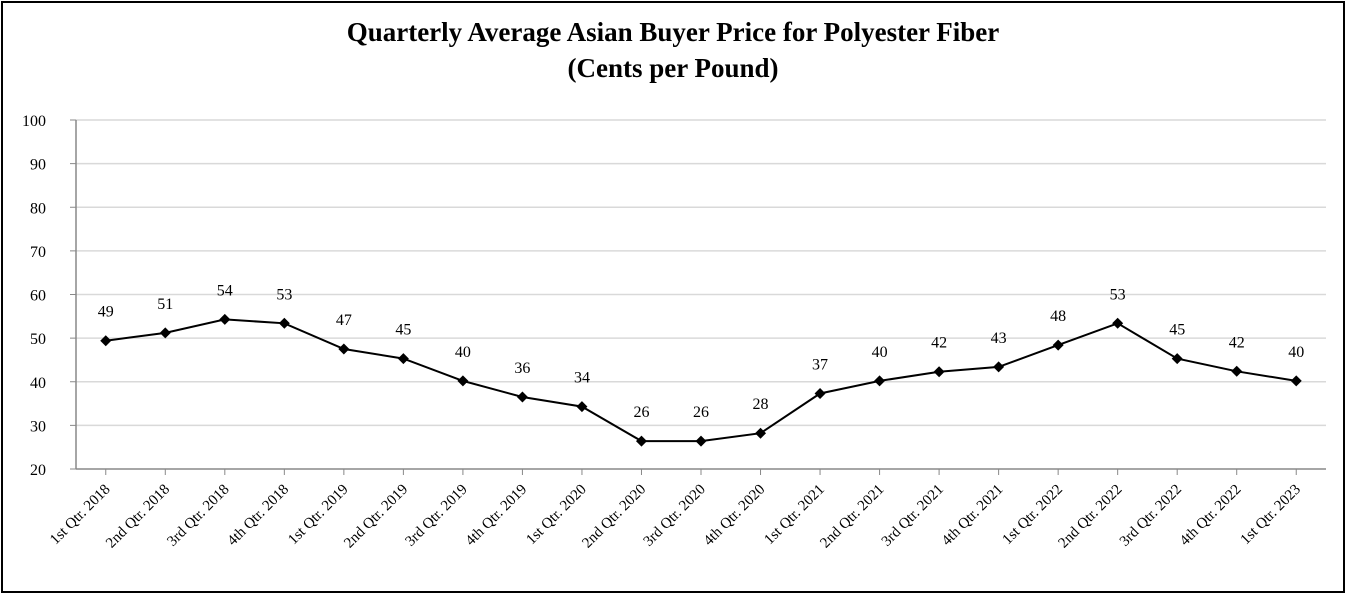 This screenshot has height=594, width=1346. I want to click on y-tick-label: 60, so click(38, 296).